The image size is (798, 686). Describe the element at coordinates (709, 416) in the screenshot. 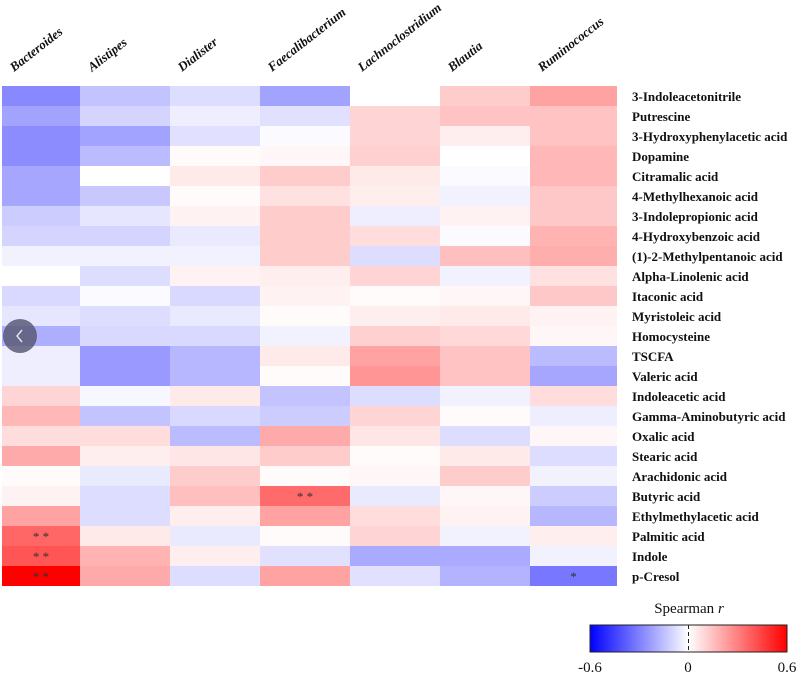

I see `row-label: Gamma-Aminobutyric acid` at that location.